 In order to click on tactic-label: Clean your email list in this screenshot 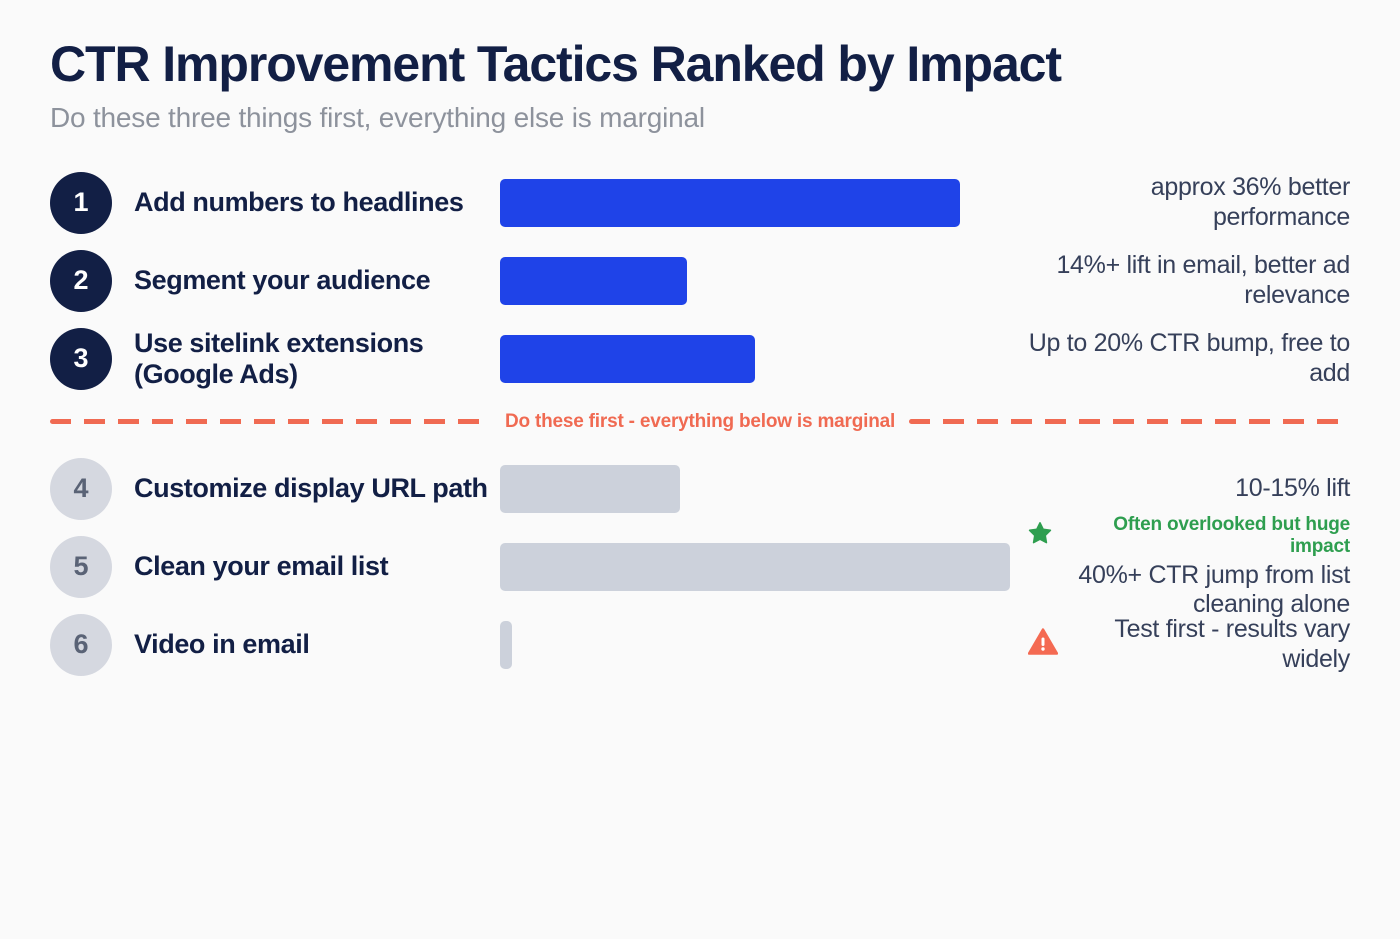, I will do `click(261, 566)`.